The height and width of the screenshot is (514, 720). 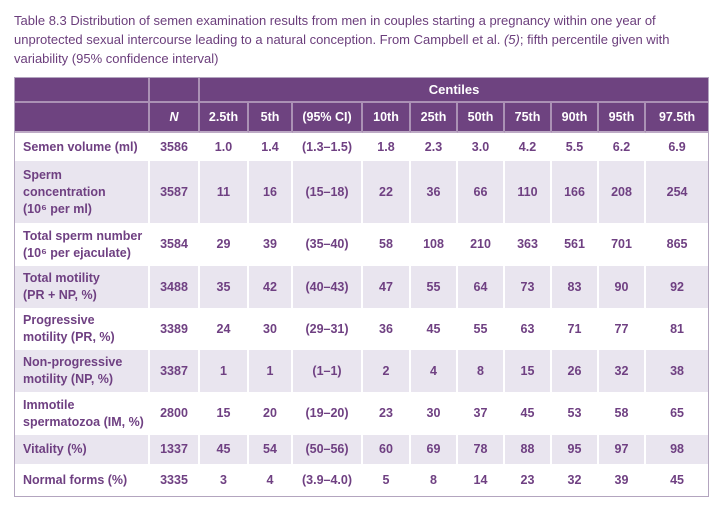 I want to click on centiles-group-header: Centiles, so click(x=454, y=90).